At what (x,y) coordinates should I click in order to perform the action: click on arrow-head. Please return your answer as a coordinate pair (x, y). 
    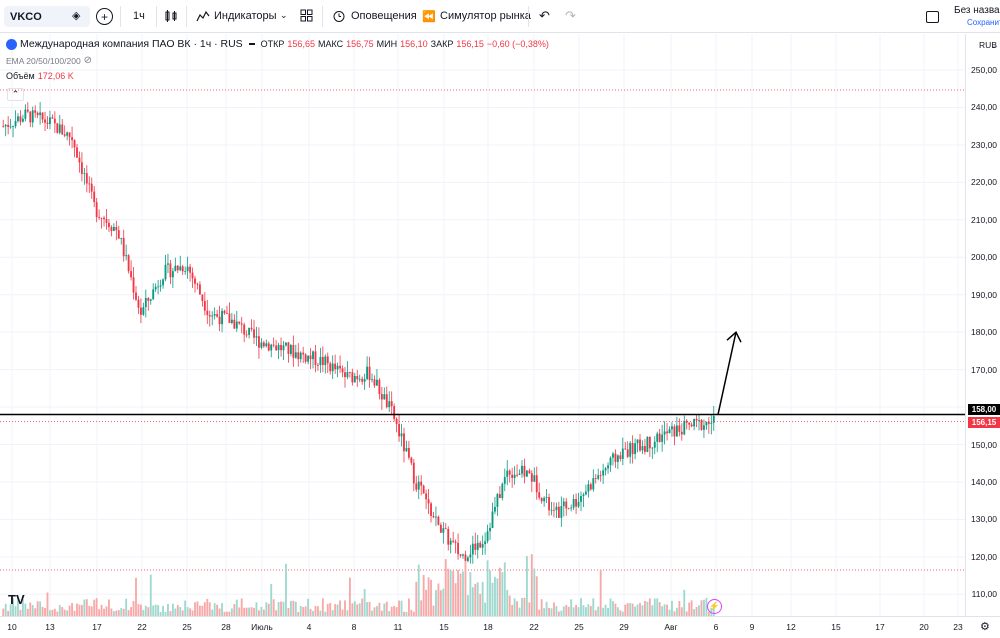
    Looking at the image, I should click on (734, 336).